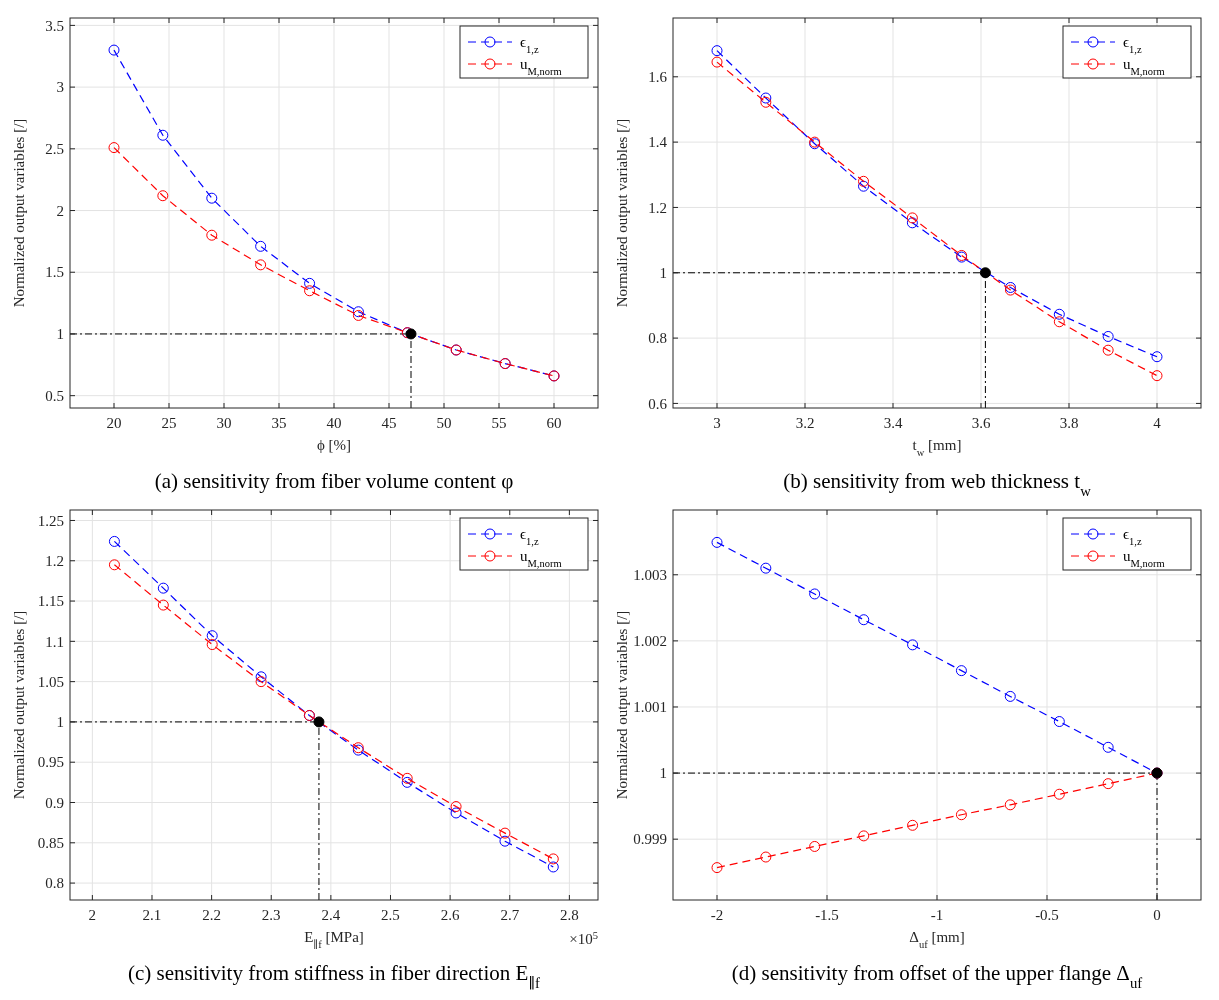  Describe the element at coordinates (937, 939) in the screenshot. I see `x-axis-title: Δ$_{uf}$ [mm]` at that location.